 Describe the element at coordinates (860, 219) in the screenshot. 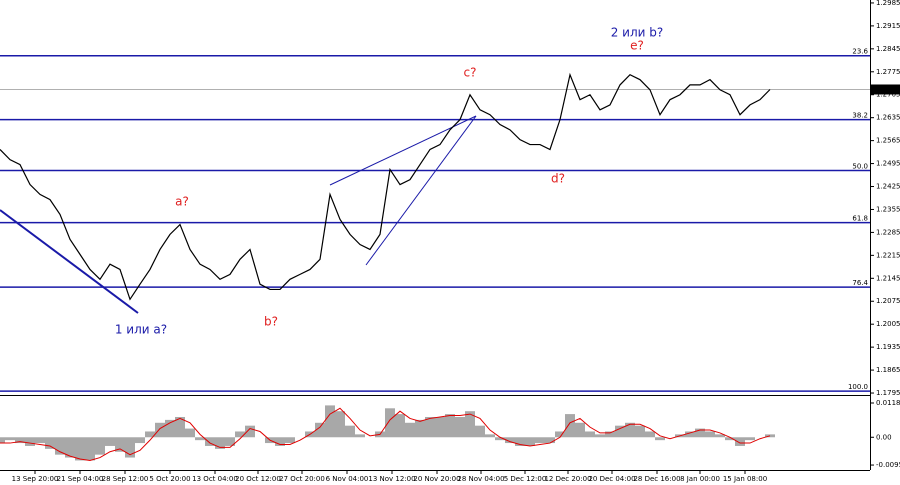

I see `fib-label: 61.8` at that location.